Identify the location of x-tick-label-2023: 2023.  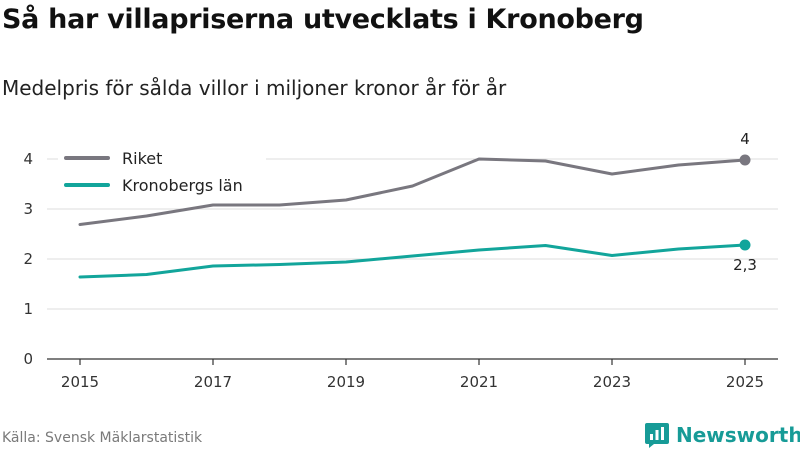
(612, 382).